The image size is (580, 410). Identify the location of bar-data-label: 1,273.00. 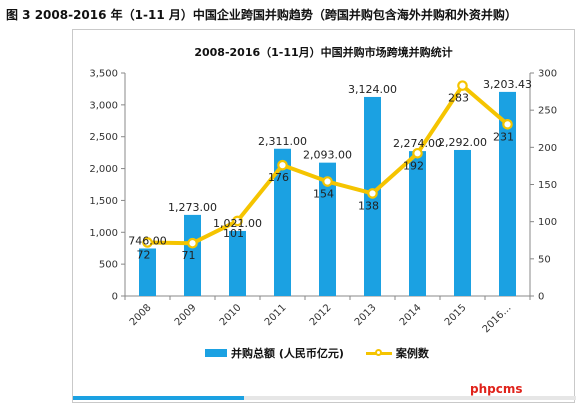
(192, 207).